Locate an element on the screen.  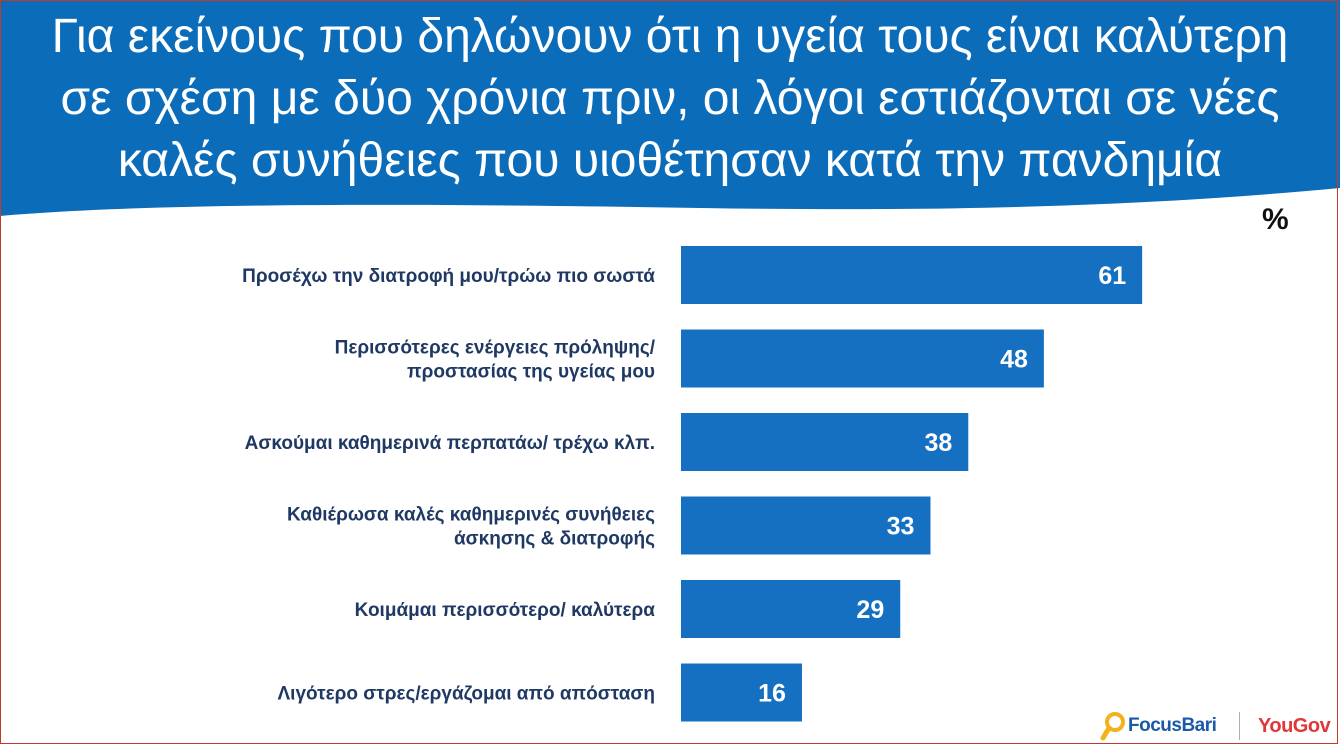
category-label: Προσέχω την διατροφή μου/τρώω πιο σωστά is located at coordinates (448, 276).